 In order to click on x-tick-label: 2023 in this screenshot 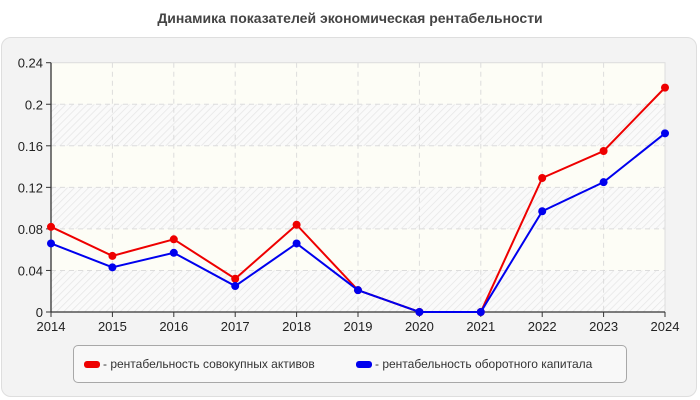, I will do `click(603, 326)`.